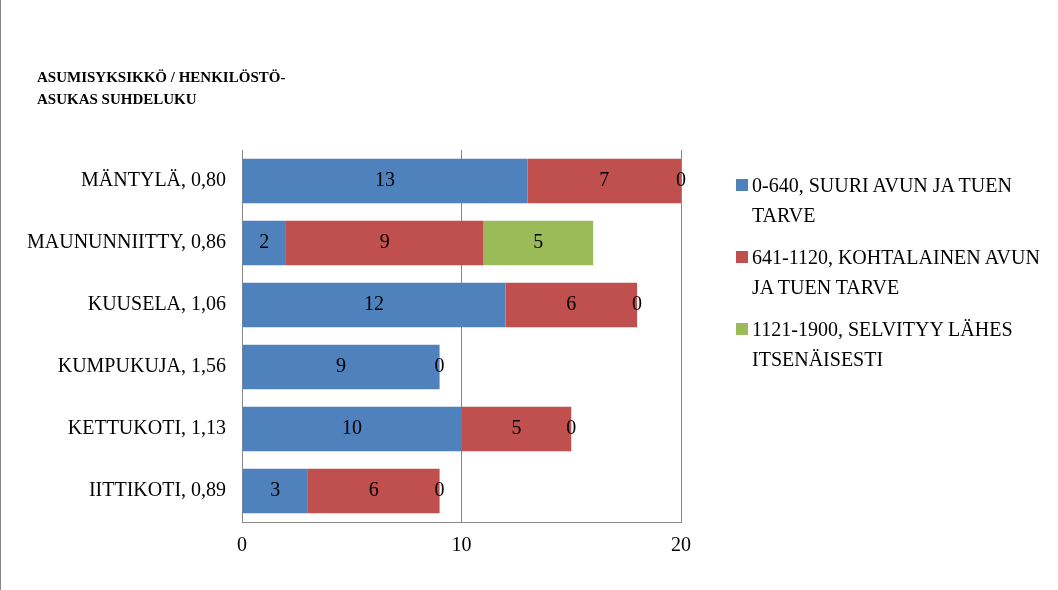  I want to click on data-label: 7, so click(604, 179).